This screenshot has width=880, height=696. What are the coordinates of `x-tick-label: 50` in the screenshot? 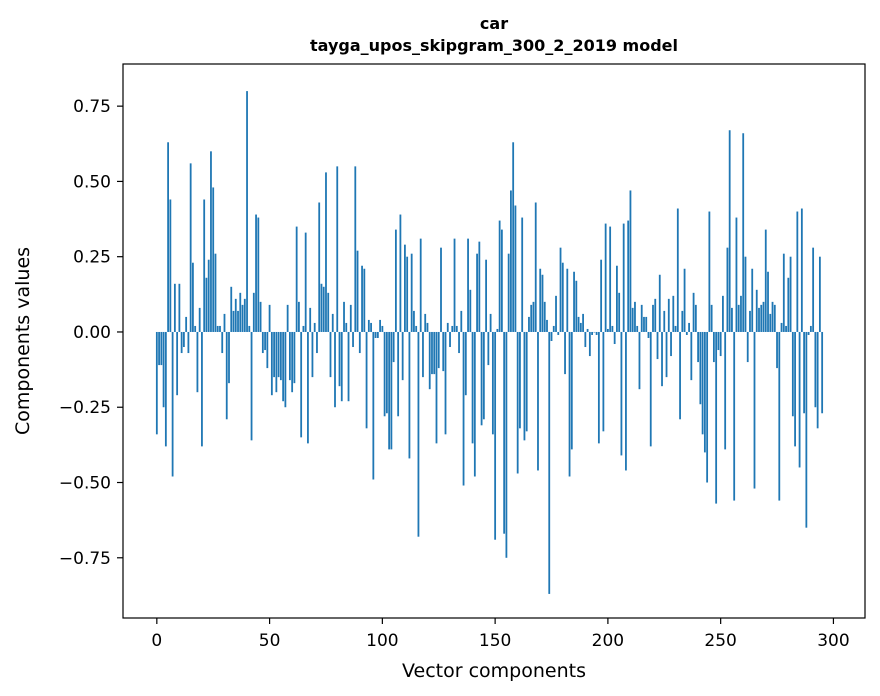 It's located at (270, 641).